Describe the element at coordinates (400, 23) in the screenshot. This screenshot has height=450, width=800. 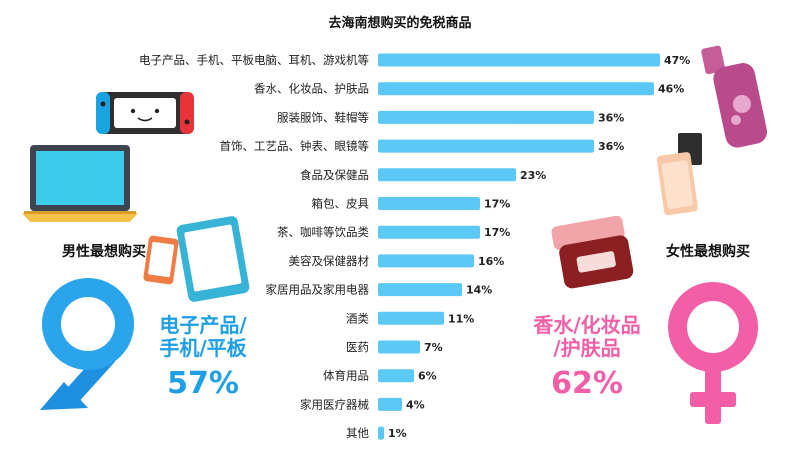
I see `chart-title: 去海南想购买的免税商品` at that location.